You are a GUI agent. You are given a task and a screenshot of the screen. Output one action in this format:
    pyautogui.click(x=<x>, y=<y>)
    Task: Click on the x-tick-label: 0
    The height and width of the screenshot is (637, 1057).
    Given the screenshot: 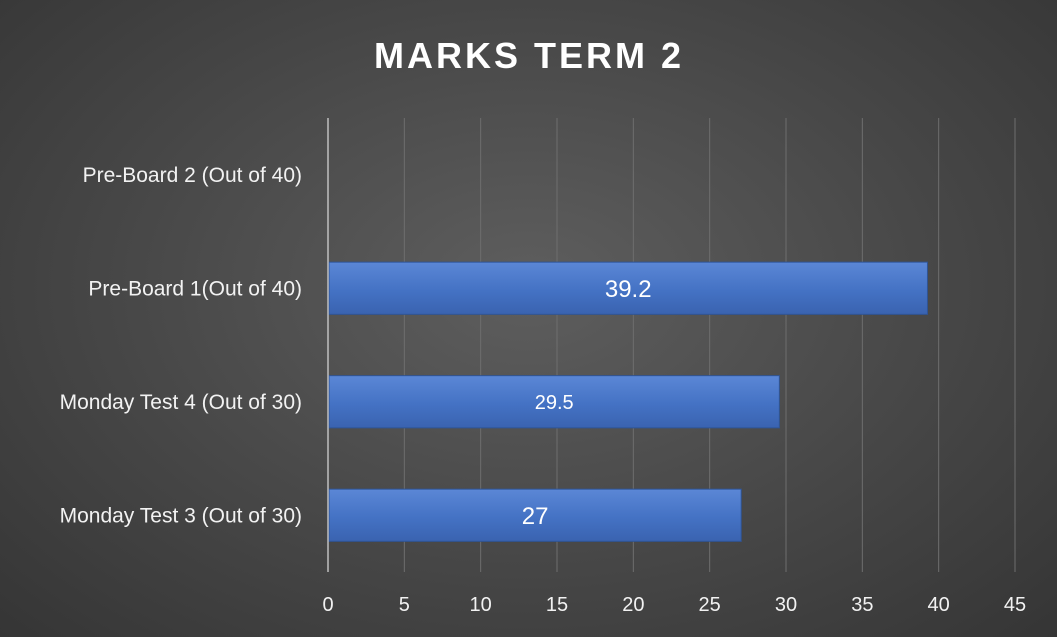 What is the action you would take?
    pyautogui.click(x=327, y=605)
    